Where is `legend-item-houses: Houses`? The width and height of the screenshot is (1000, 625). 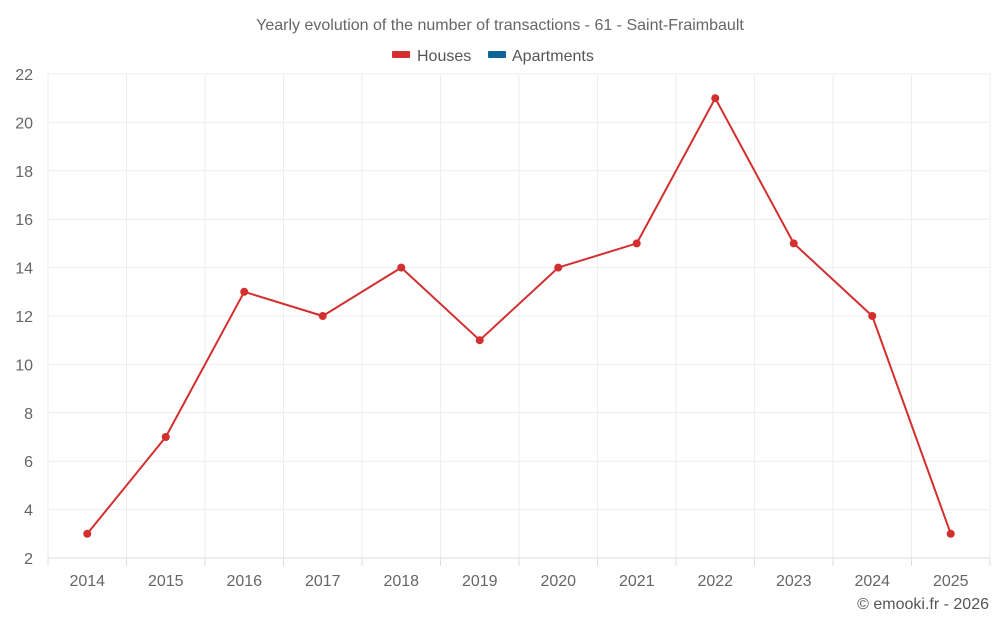
legend-item-houses: Houses is located at coordinates (431, 56).